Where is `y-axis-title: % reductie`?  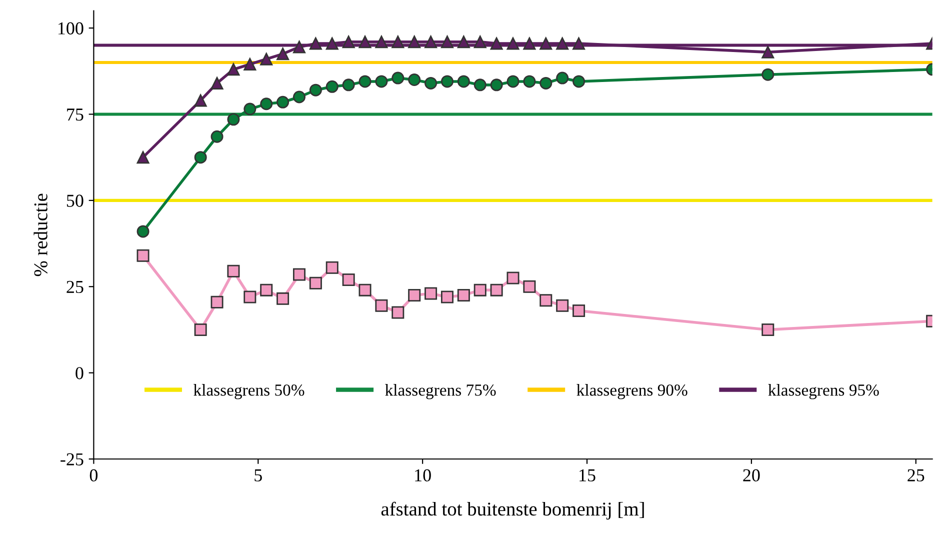
y-axis-title: % reductie is located at coordinates (41, 235).